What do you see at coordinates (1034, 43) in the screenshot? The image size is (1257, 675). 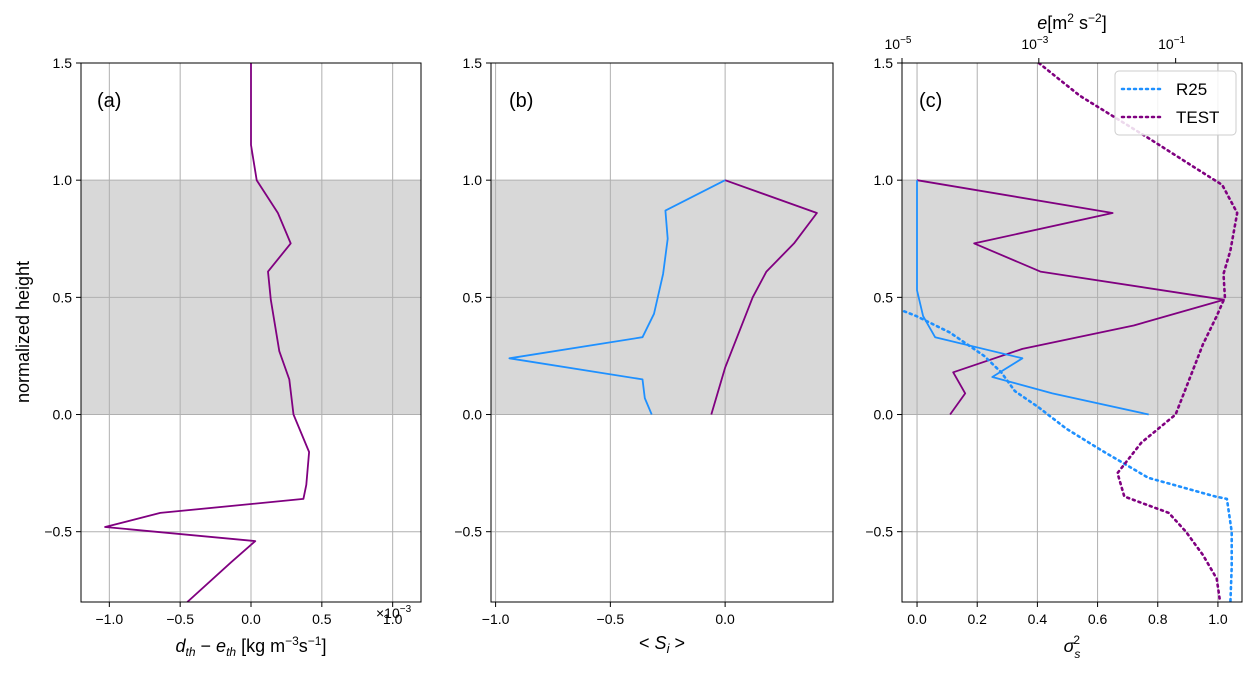 I see `top-x-tick-label-c-1: 10⁻³` at bounding box center [1034, 43].